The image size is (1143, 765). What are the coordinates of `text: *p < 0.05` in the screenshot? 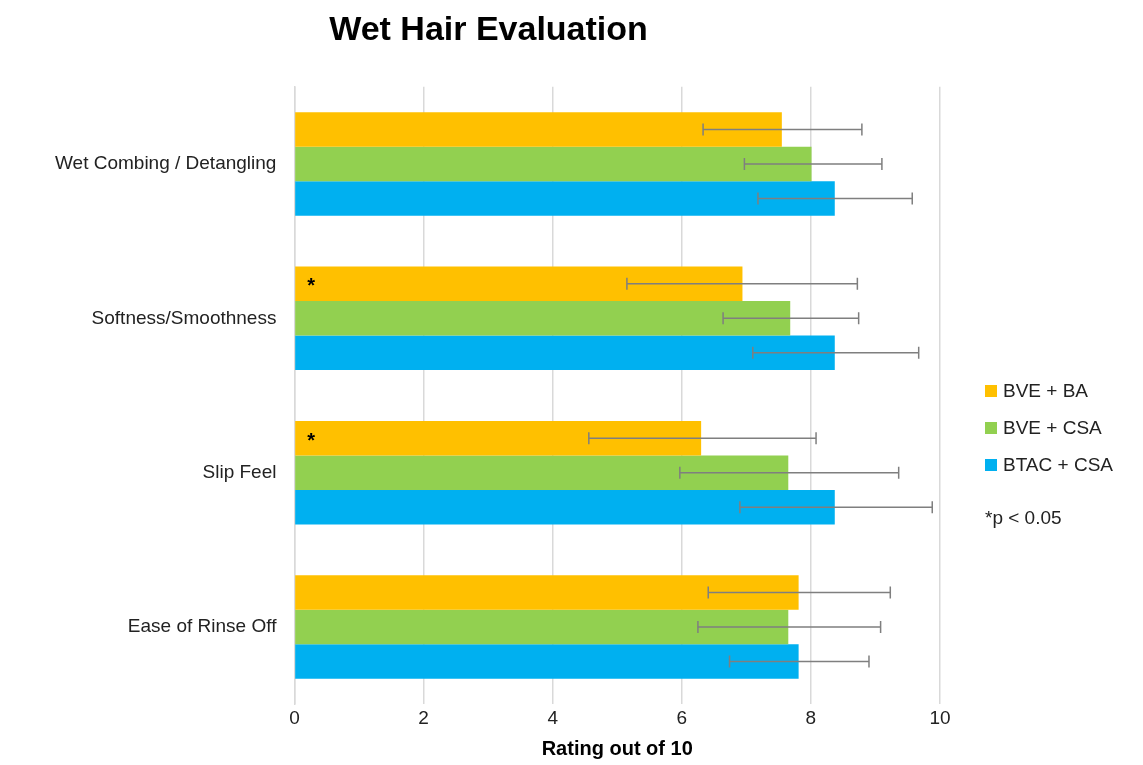 It's located at (1024, 518).